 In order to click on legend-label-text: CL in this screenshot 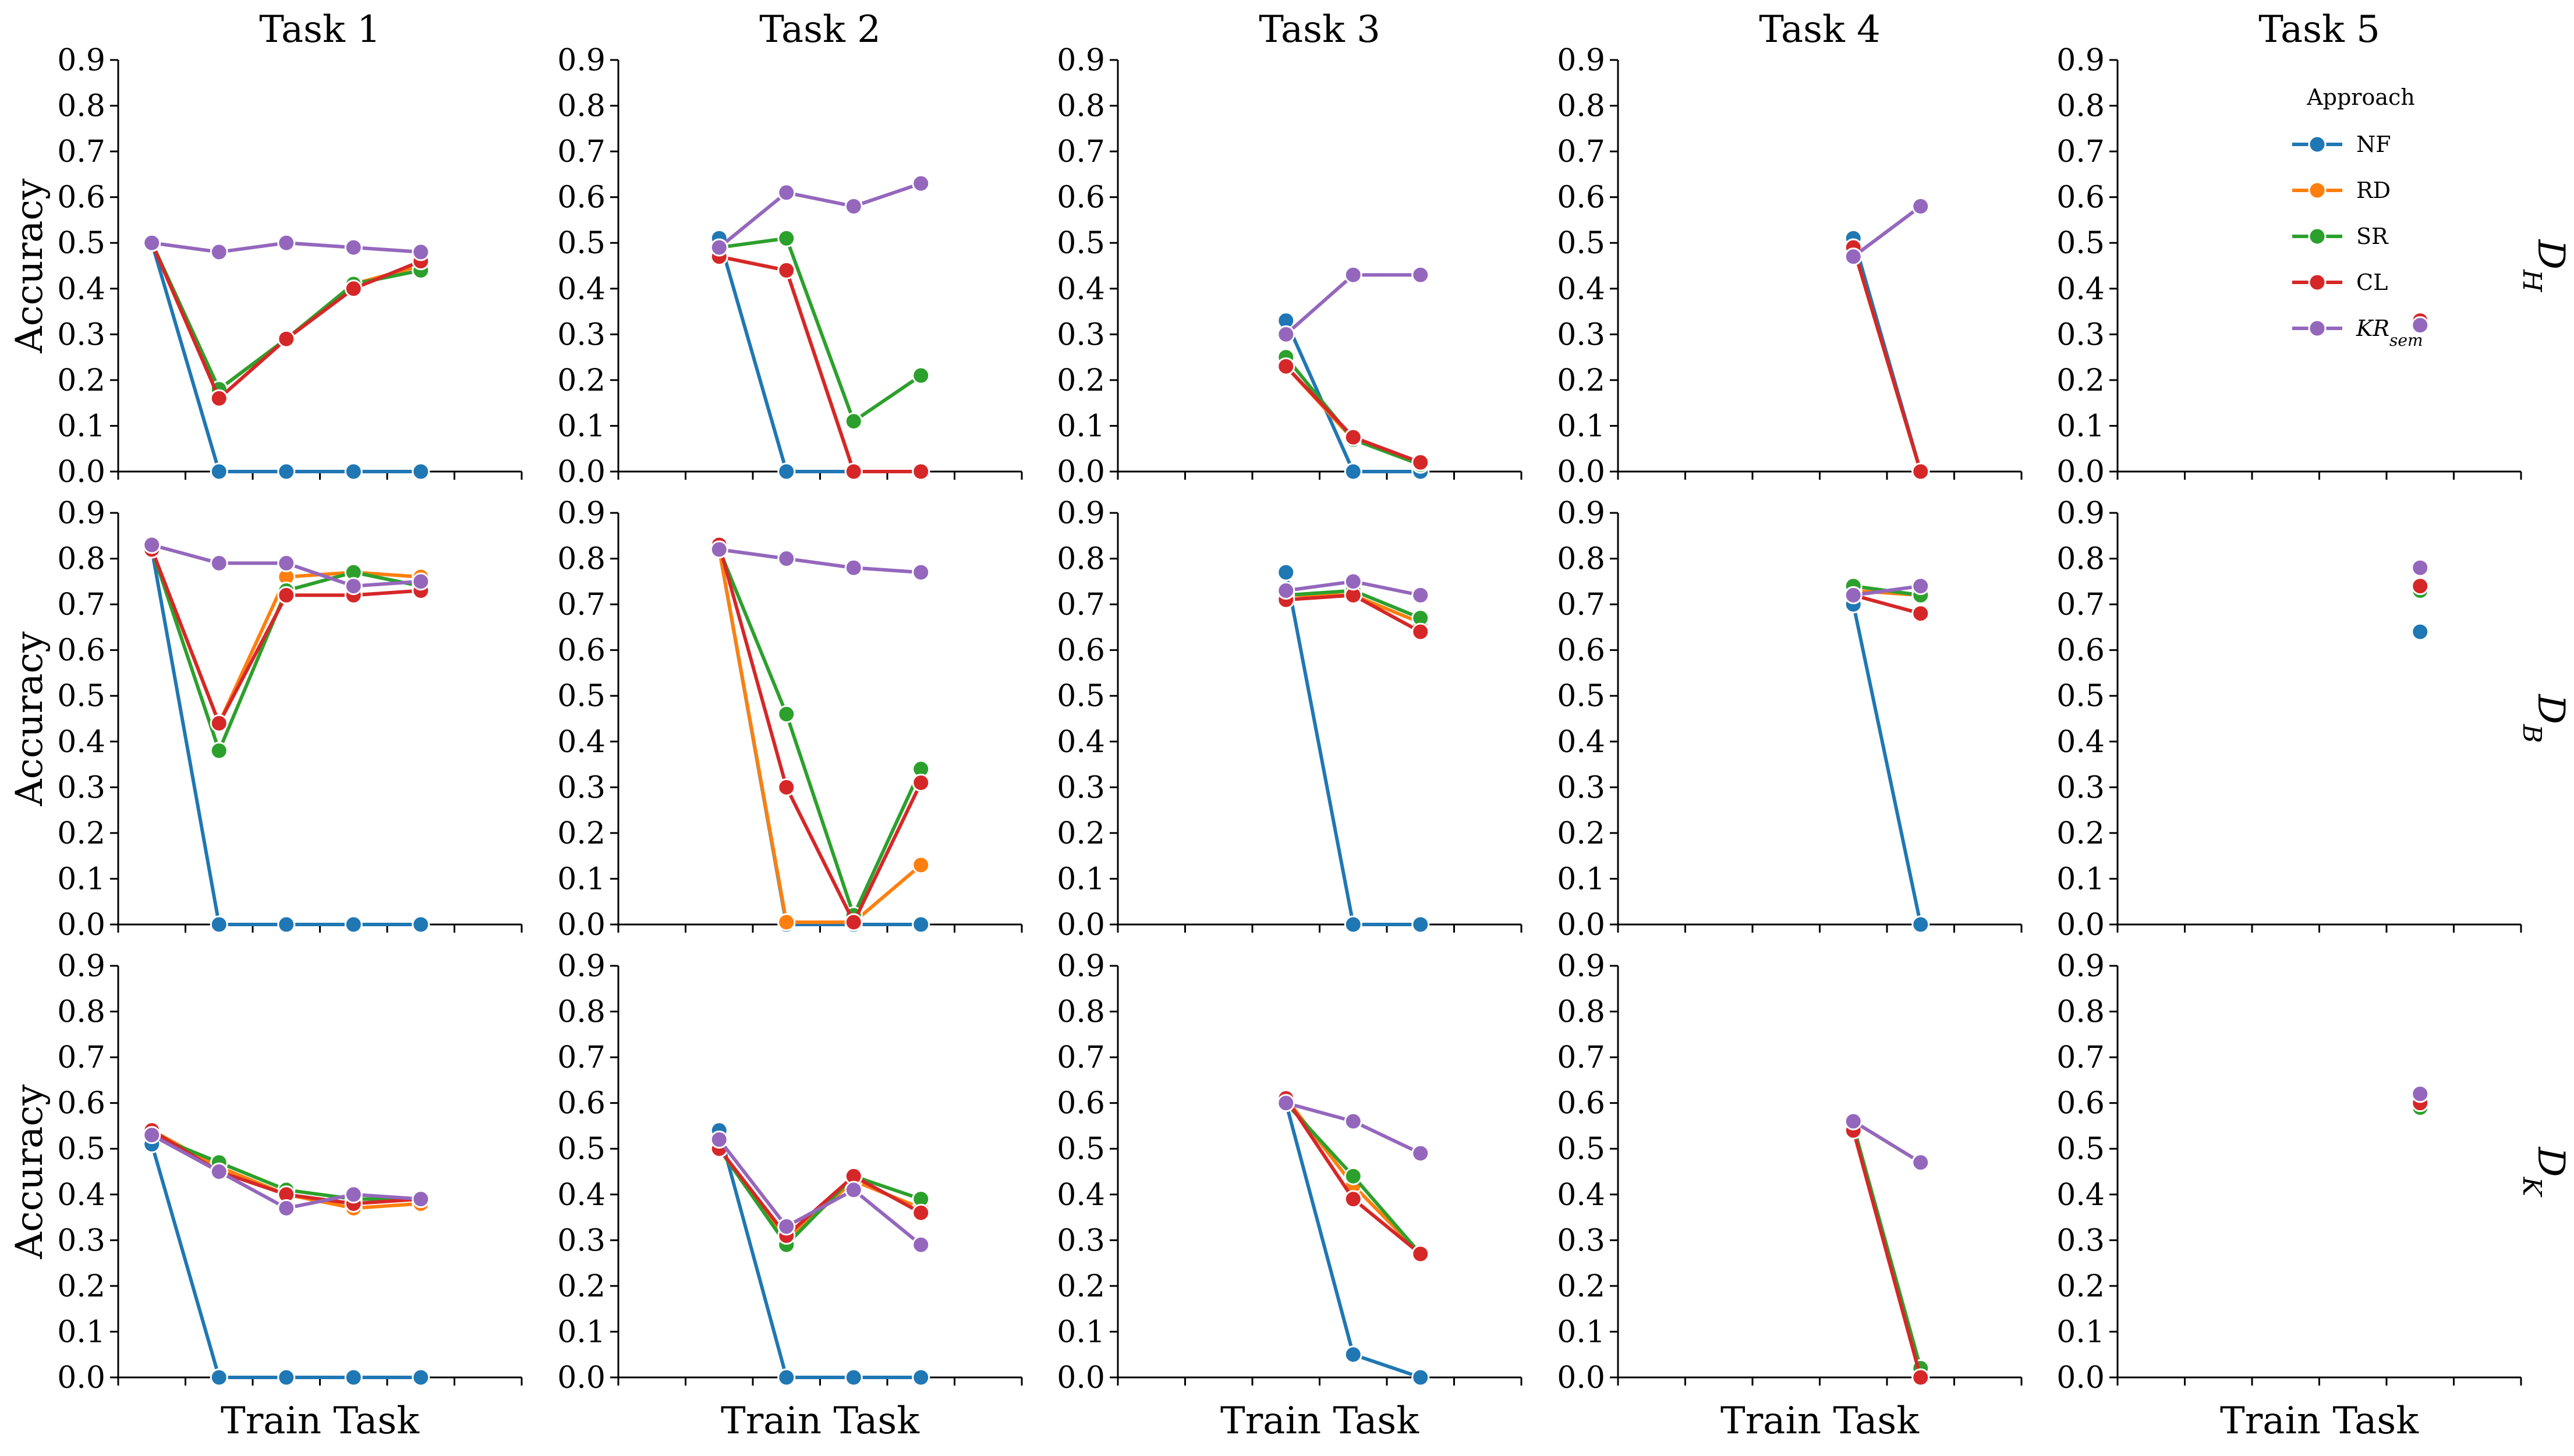, I will do `click(2372, 282)`.